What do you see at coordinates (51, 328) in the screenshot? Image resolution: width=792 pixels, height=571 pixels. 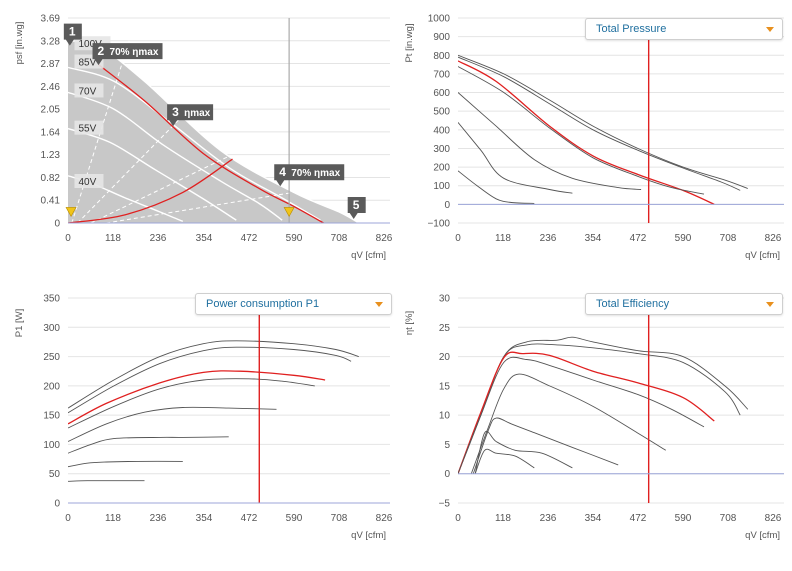 I see `power-consumption-y-tick-label: 300` at bounding box center [51, 328].